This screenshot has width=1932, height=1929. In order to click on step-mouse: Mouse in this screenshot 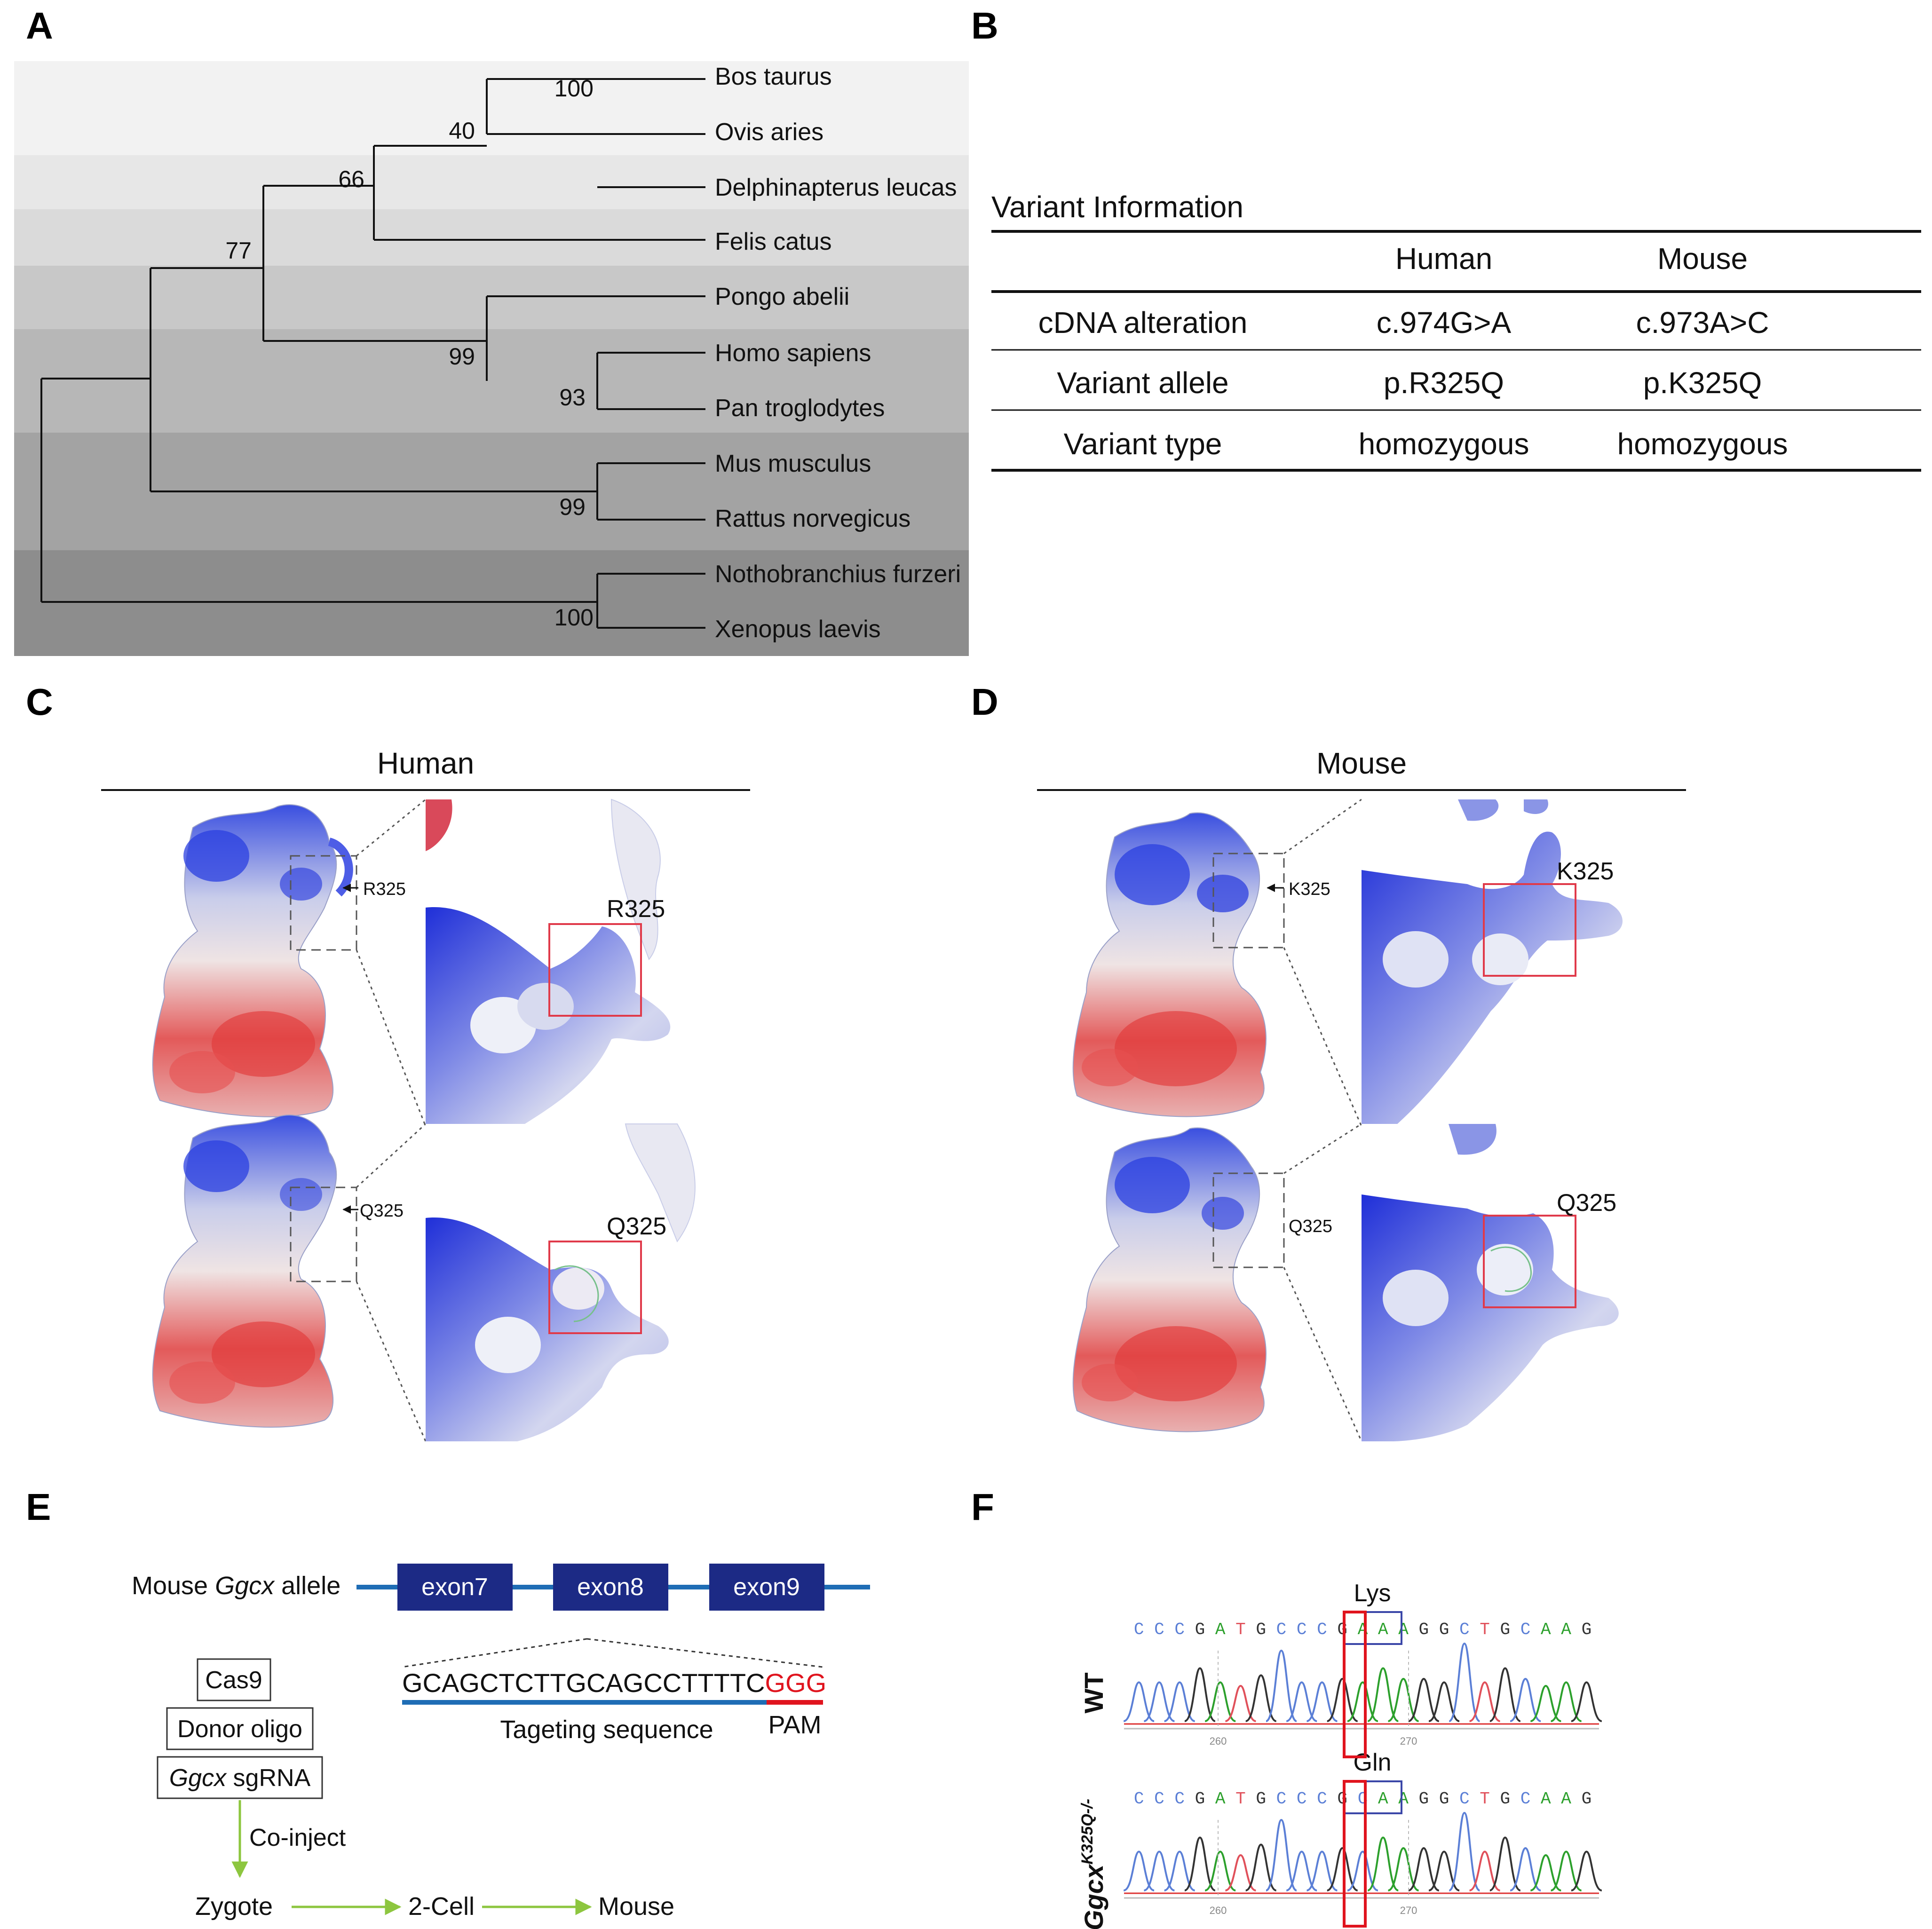, I will do `click(636, 1907)`.